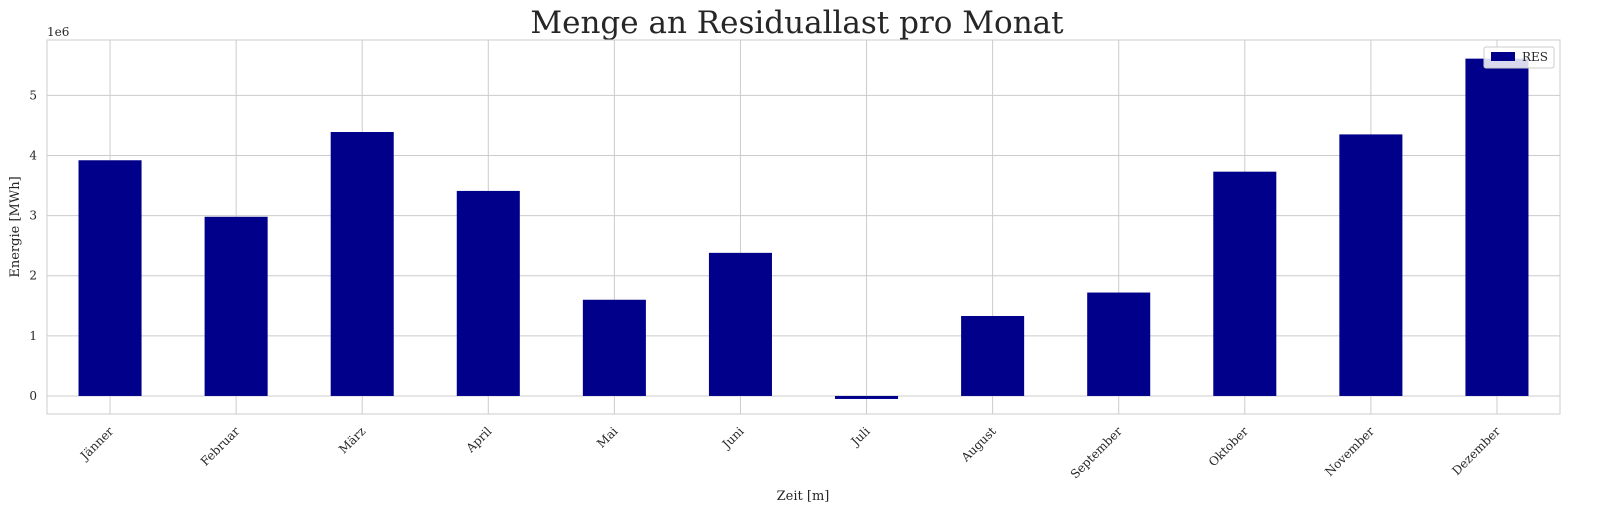 The height and width of the screenshot is (524, 1607). What do you see at coordinates (33, 336) in the screenshot?
I see `y-tick-label: 1` at bounding box center [33, 336].